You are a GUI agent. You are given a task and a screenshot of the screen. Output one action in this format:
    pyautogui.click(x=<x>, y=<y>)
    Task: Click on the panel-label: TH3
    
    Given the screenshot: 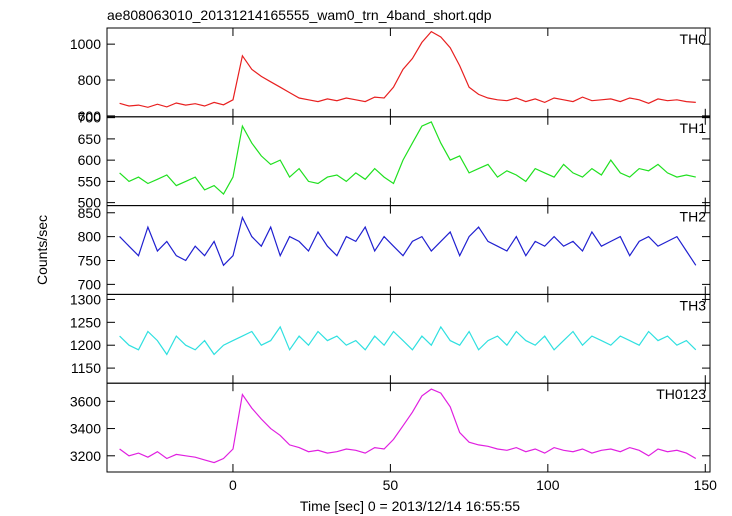 What is the action you would take?
    pyautogui.click(x=693, y=305)
    